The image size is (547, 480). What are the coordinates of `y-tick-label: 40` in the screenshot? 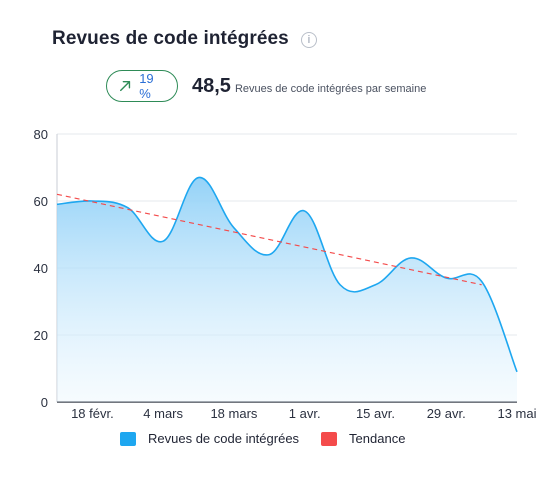 It's located at (41, 268).